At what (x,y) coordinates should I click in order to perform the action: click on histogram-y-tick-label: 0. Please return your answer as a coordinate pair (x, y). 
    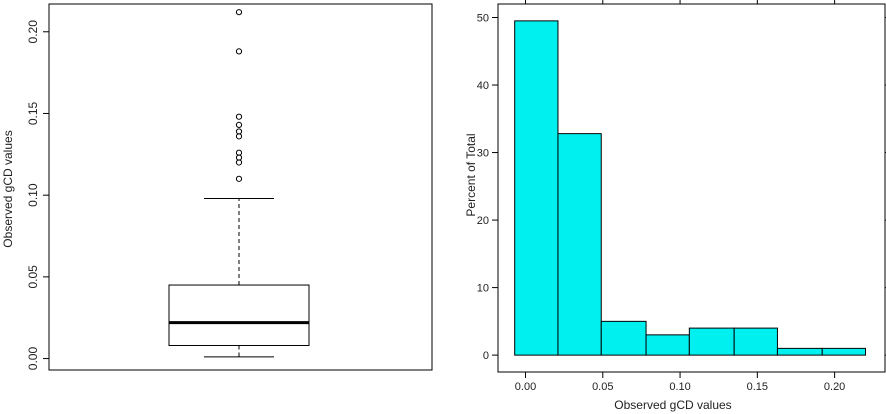
    Looking at the image, I should click on (486, 356).